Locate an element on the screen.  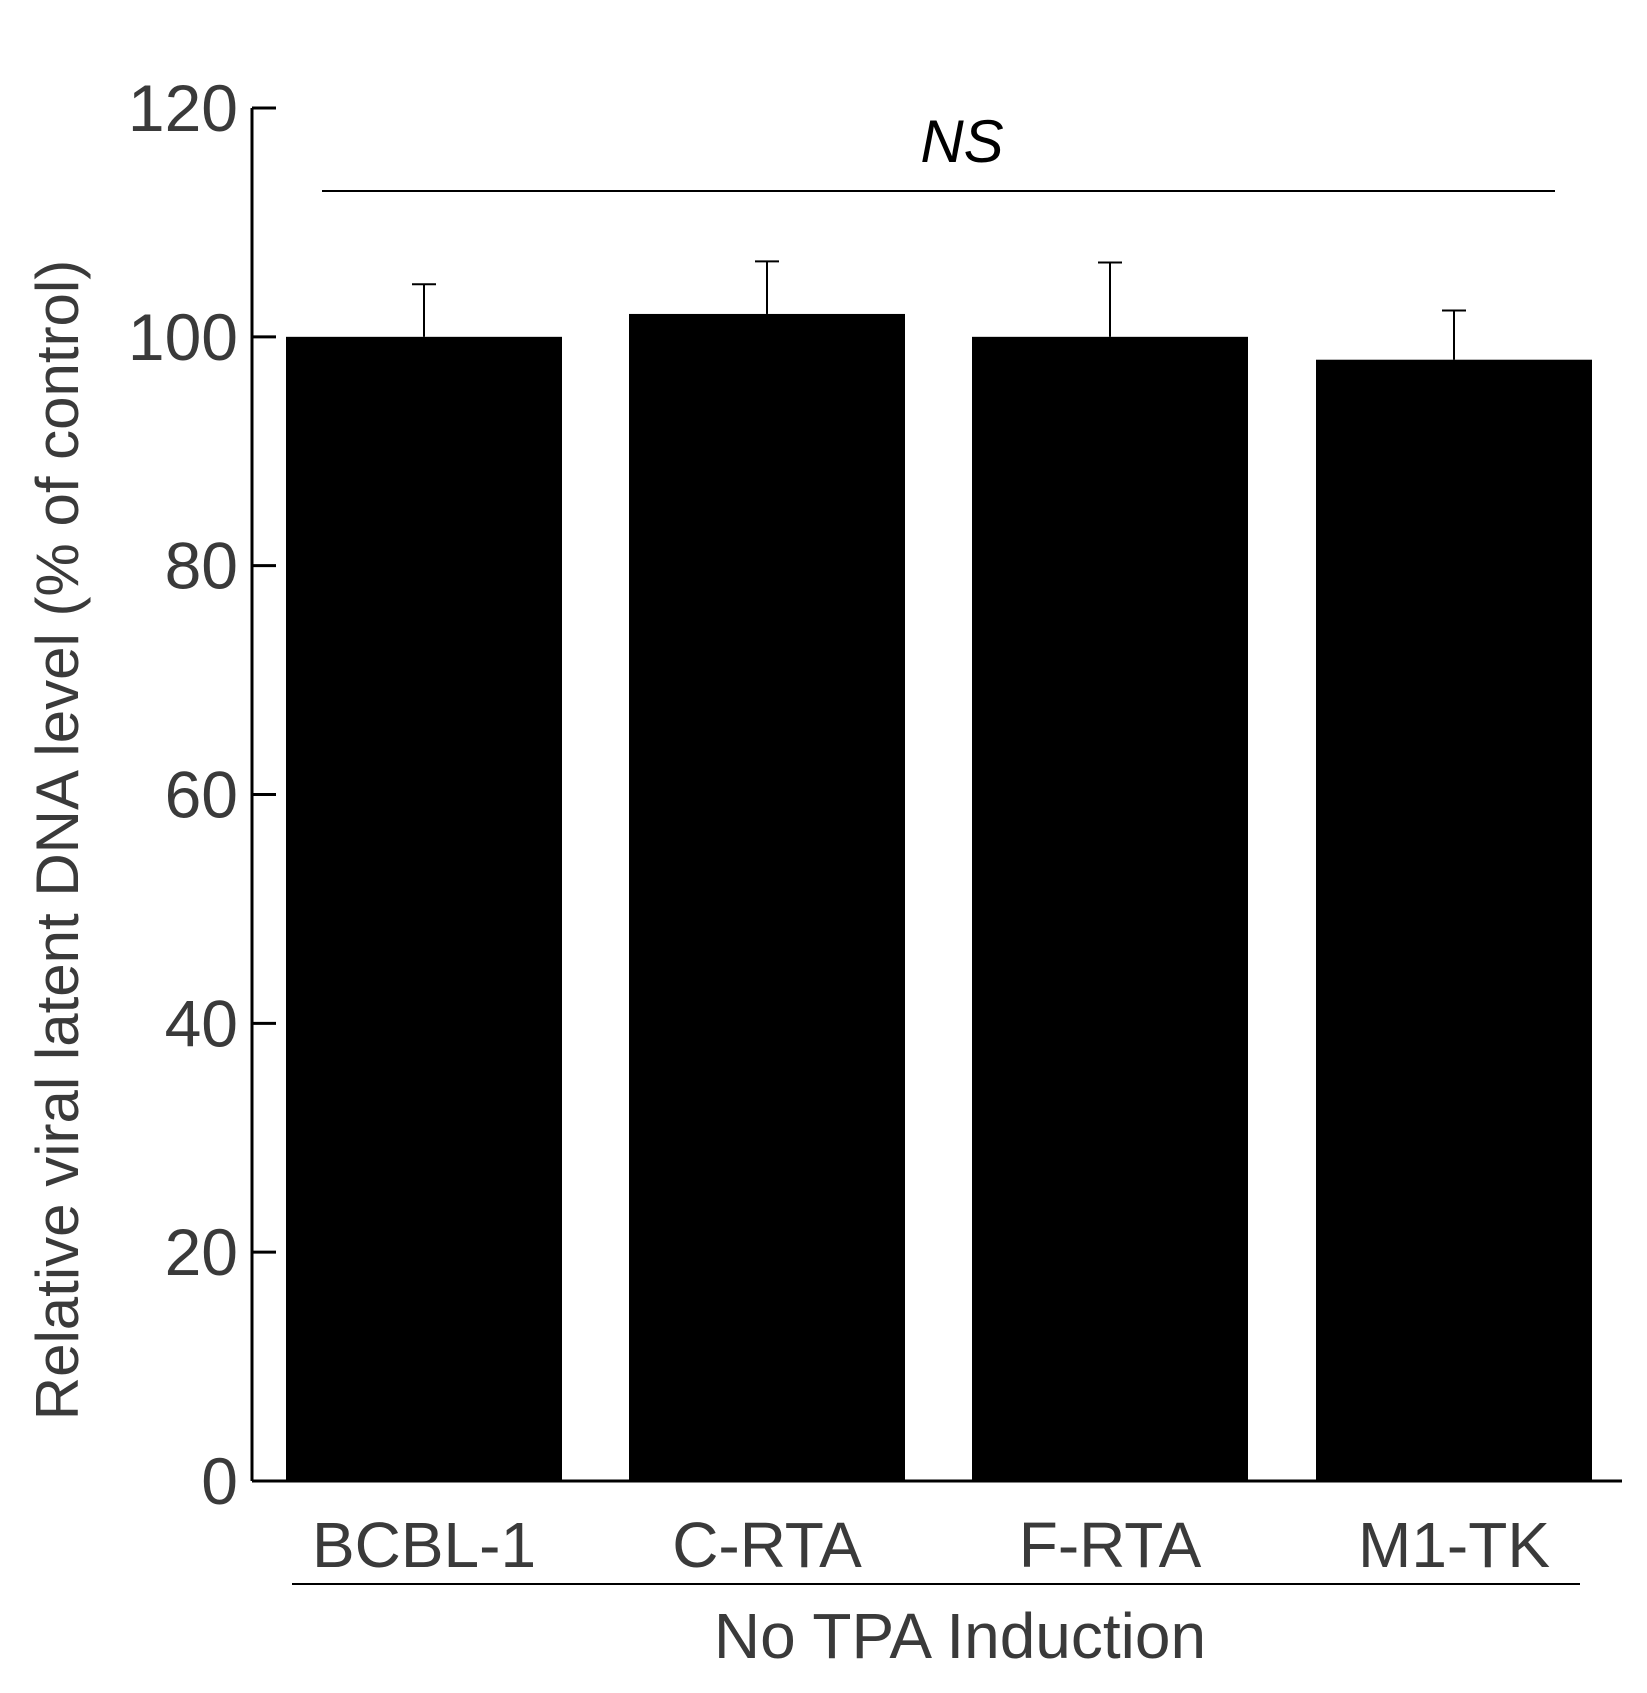
category-label: F-RTA is located at coordinates (1110, 1545).